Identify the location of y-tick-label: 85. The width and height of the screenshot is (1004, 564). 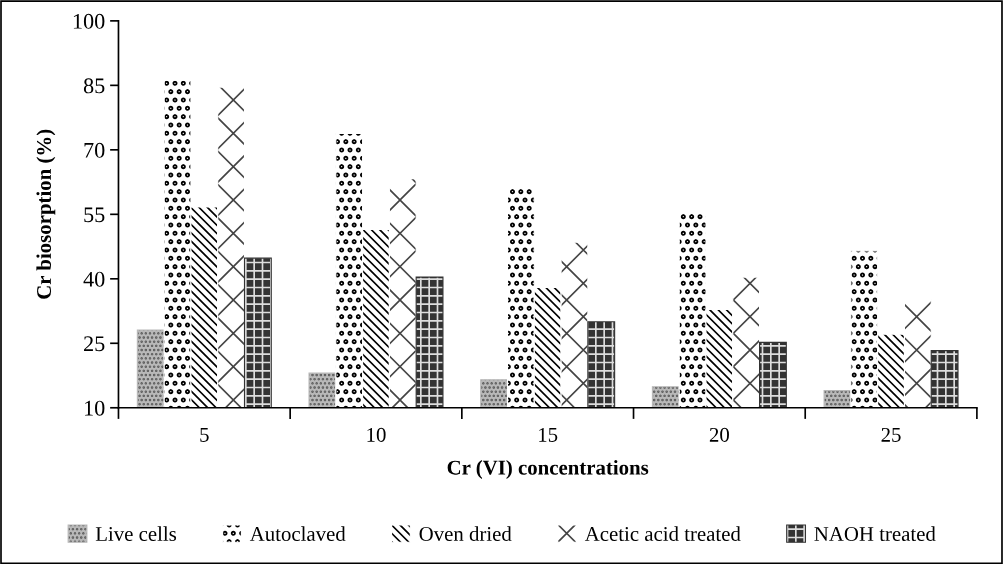
(94, 86).